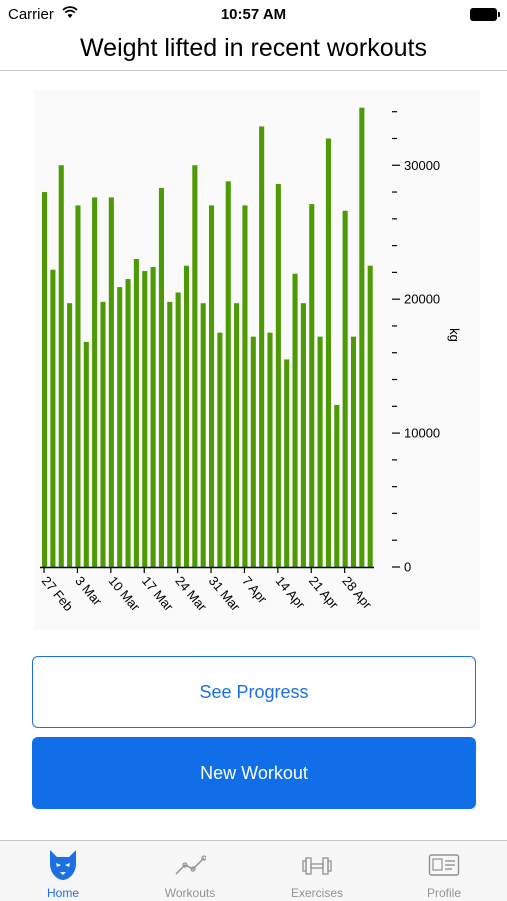 The height and width of the screenshot is (901, 507). What do you see at coordinates (422, 299) in the screenshot?
I see `y-tick-label: 20000` at bounding box center [422, 299].